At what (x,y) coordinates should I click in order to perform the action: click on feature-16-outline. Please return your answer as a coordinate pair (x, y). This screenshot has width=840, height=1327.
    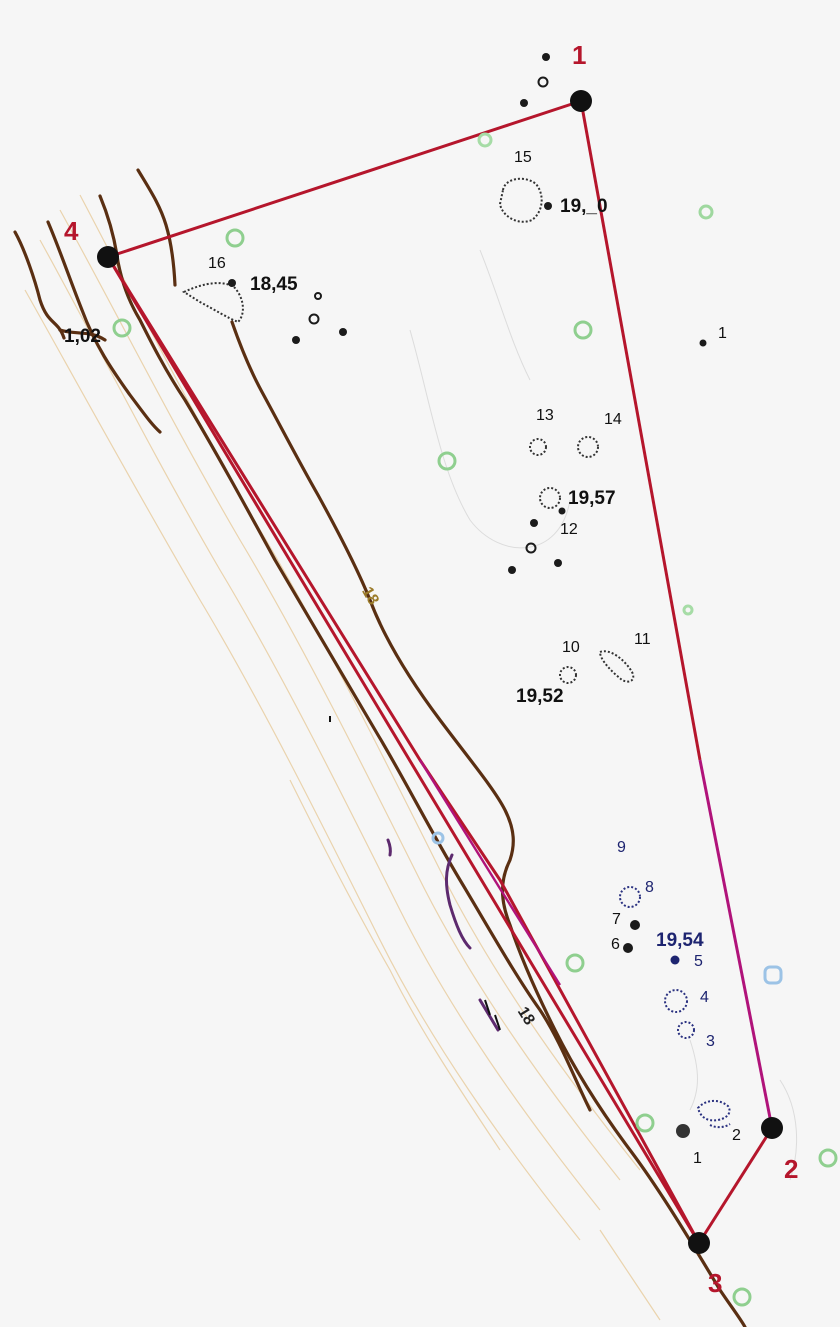
    Looking at the image, I should click on (212, 303).